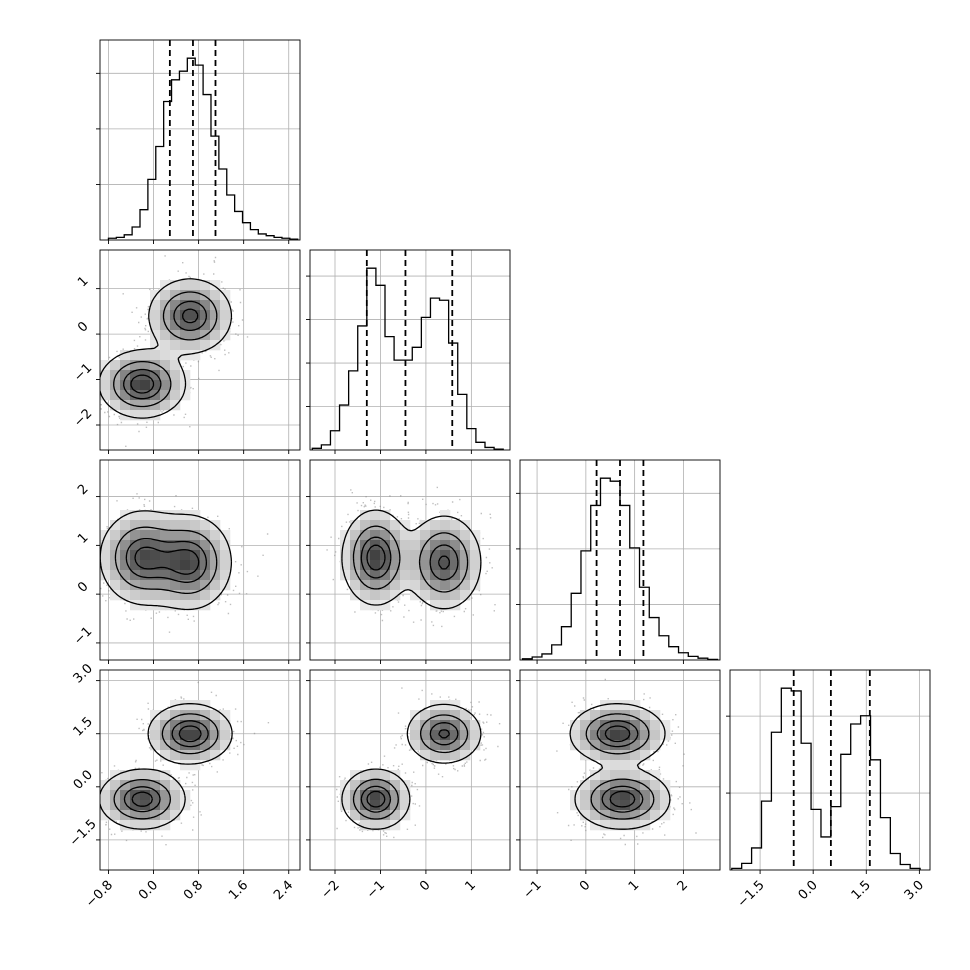 This screenshot has width=970, height=970. Describe the element at coordinates (283, 890) in the screenshot. I see `x-tick-label: 2.4` at that location.